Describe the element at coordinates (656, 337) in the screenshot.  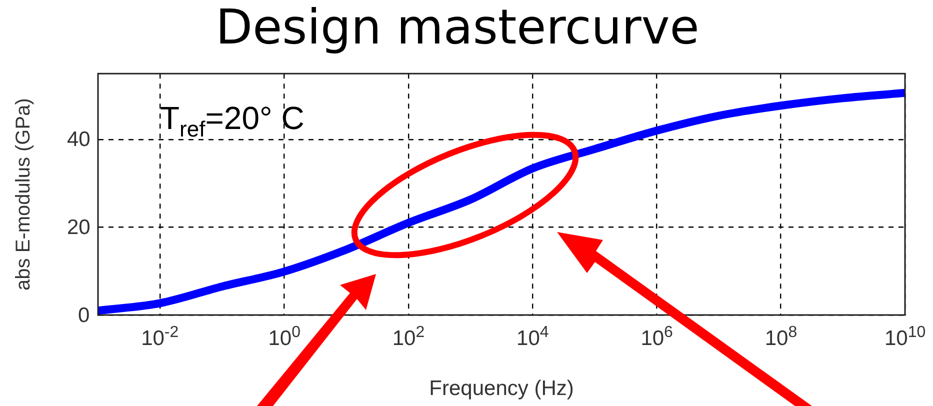
I see `x-tick-label: 10$^{6}$` at that location.